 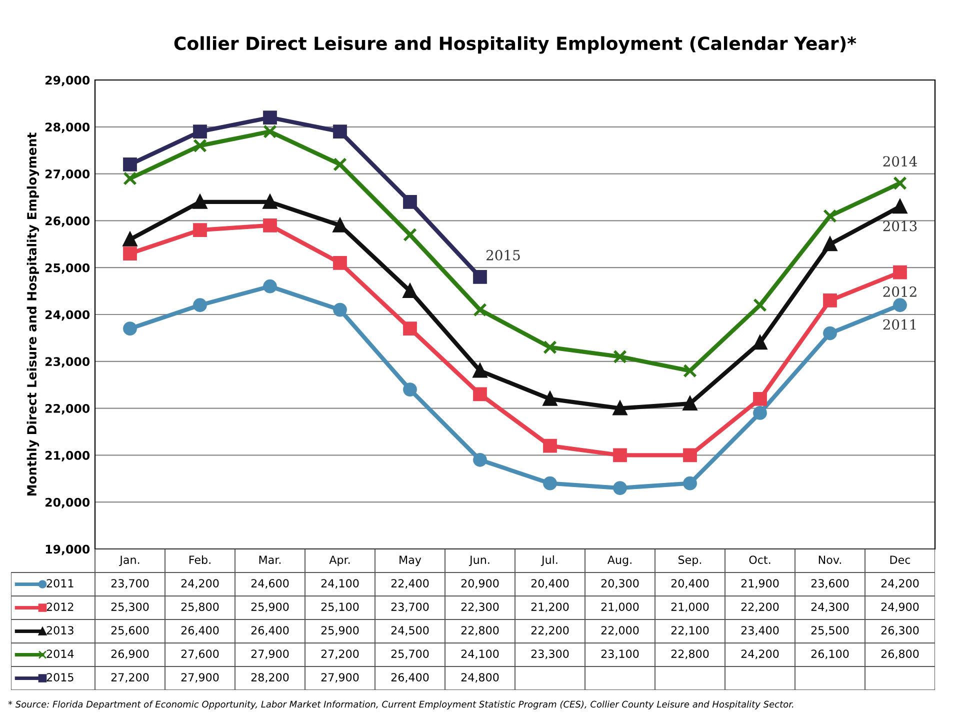 What do you see at coordinates (830, 584) in the screenshot?
I see `data-label: 23,600` at bounding box center [830, 584].